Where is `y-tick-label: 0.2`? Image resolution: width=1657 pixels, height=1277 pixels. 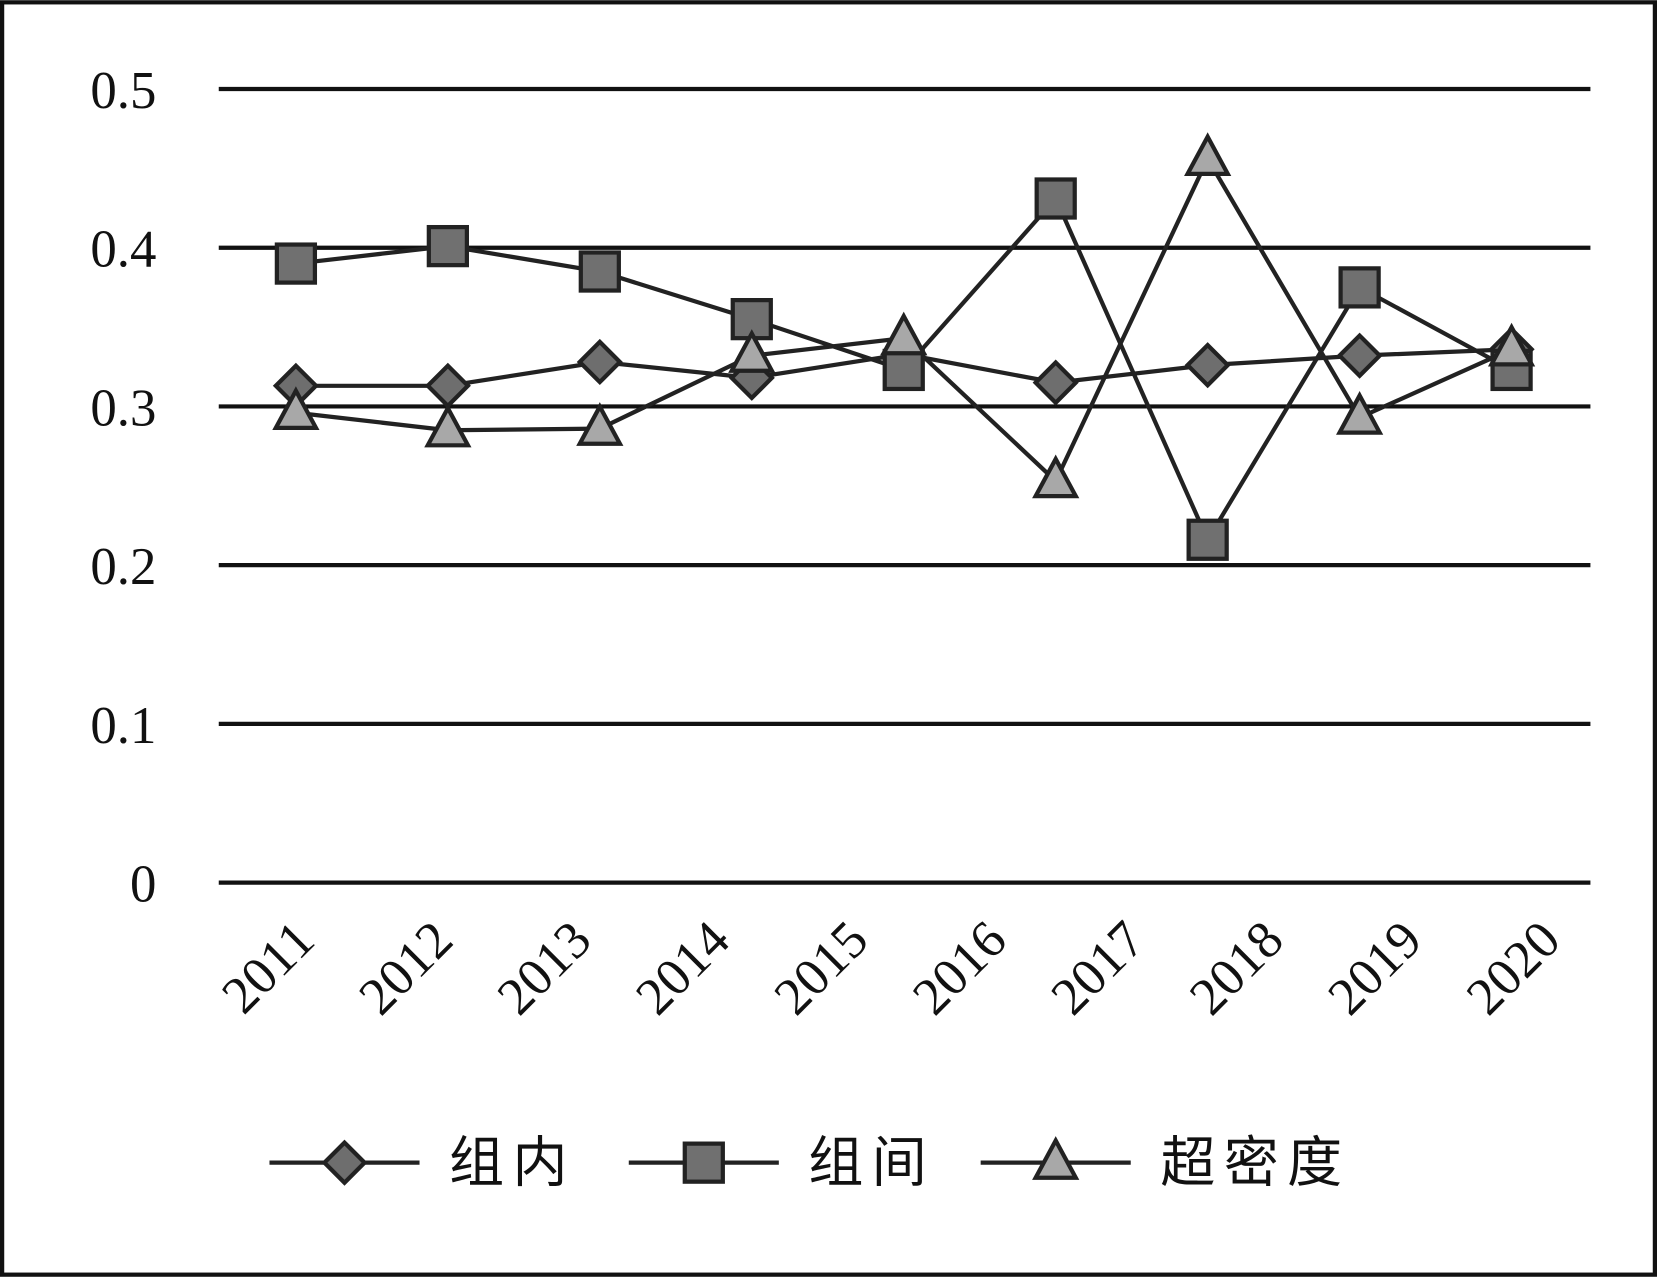 y-tick-label: 0.2 is located at coordinates (123, 567).